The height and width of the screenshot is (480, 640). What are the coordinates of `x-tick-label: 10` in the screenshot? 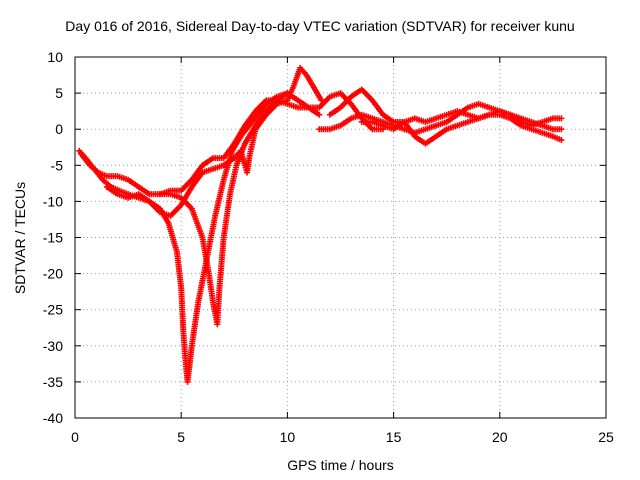 It's located at (288, 437).